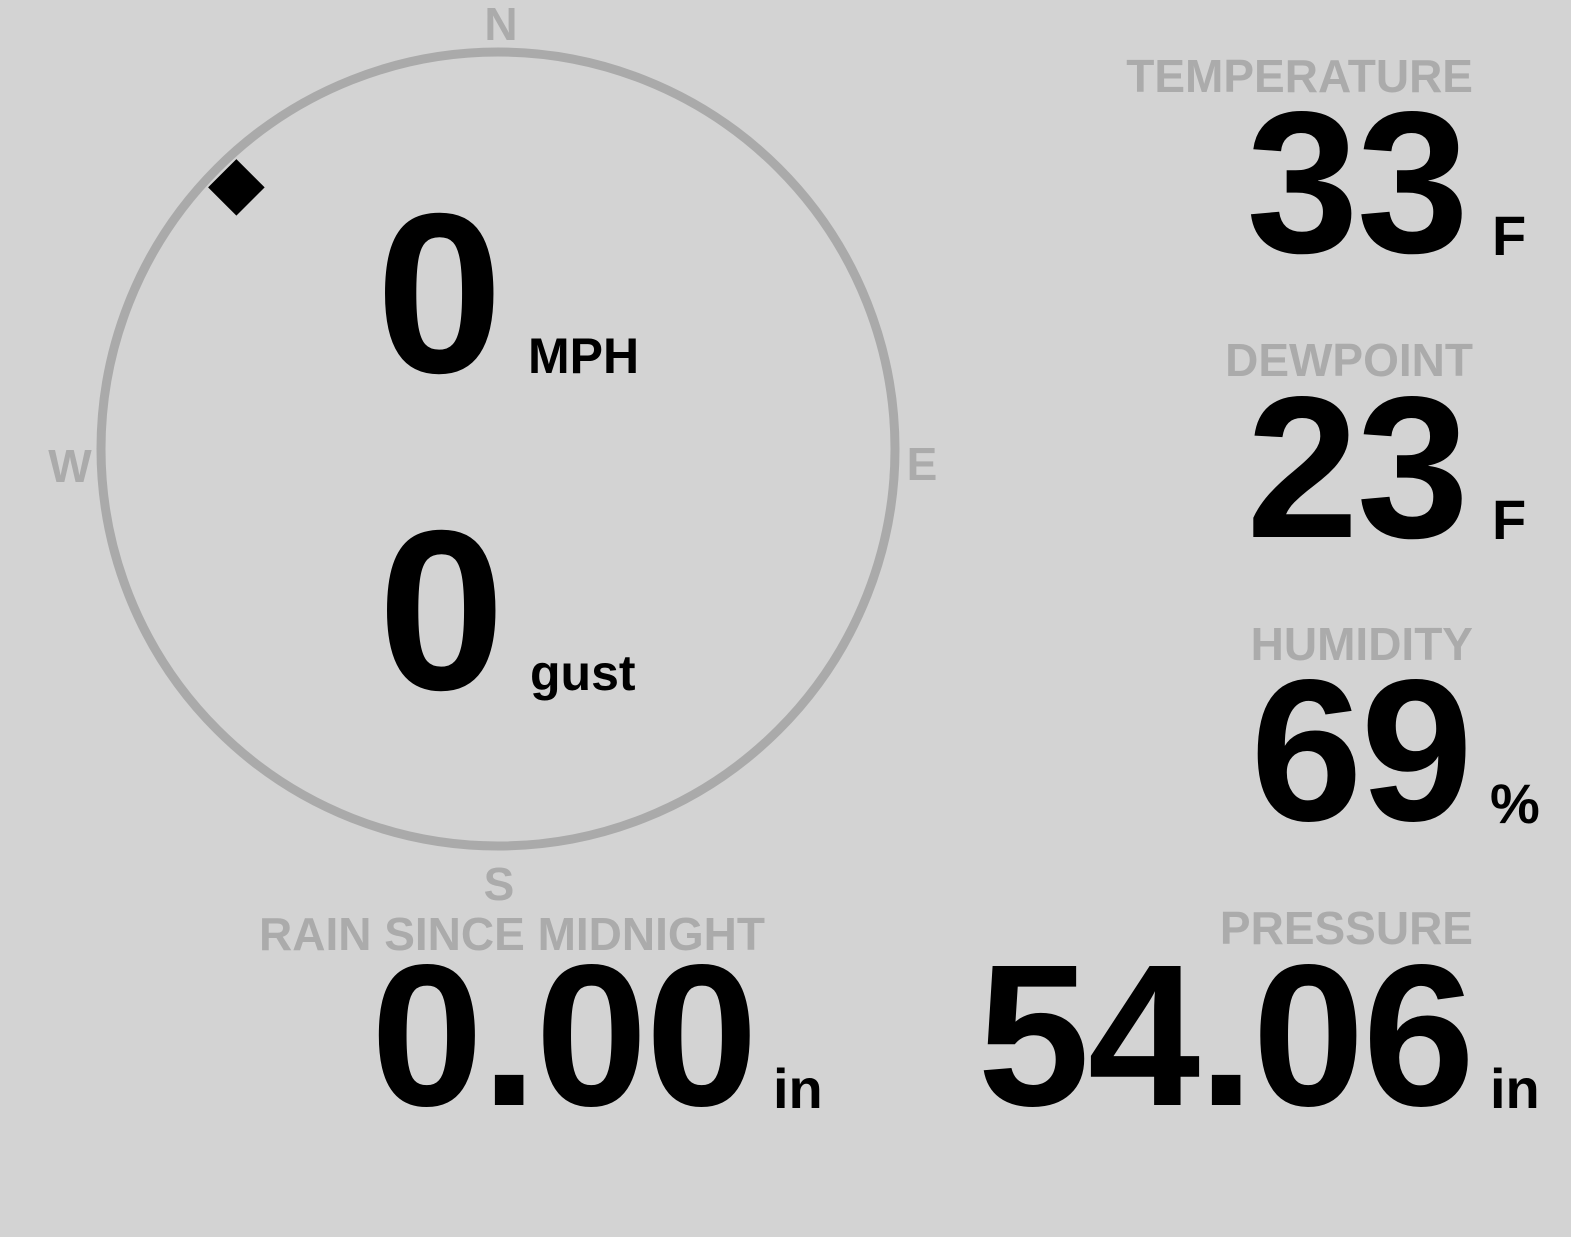 The height and width of the screenshot is (1237, 1571). I want to click on wind-gust-unit: gust, so click(583, 673).